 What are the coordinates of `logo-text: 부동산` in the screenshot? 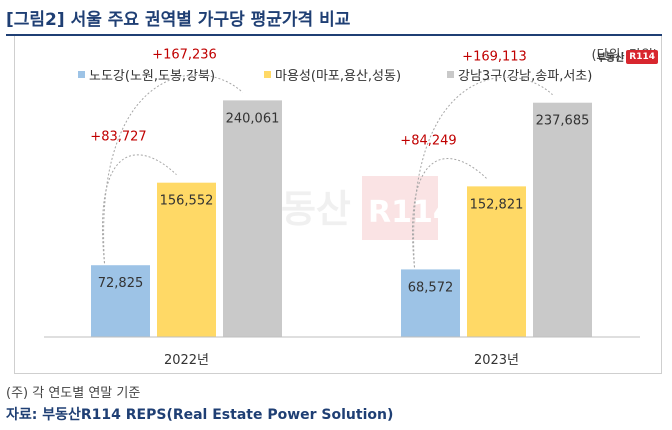 It's located at (610, 58).